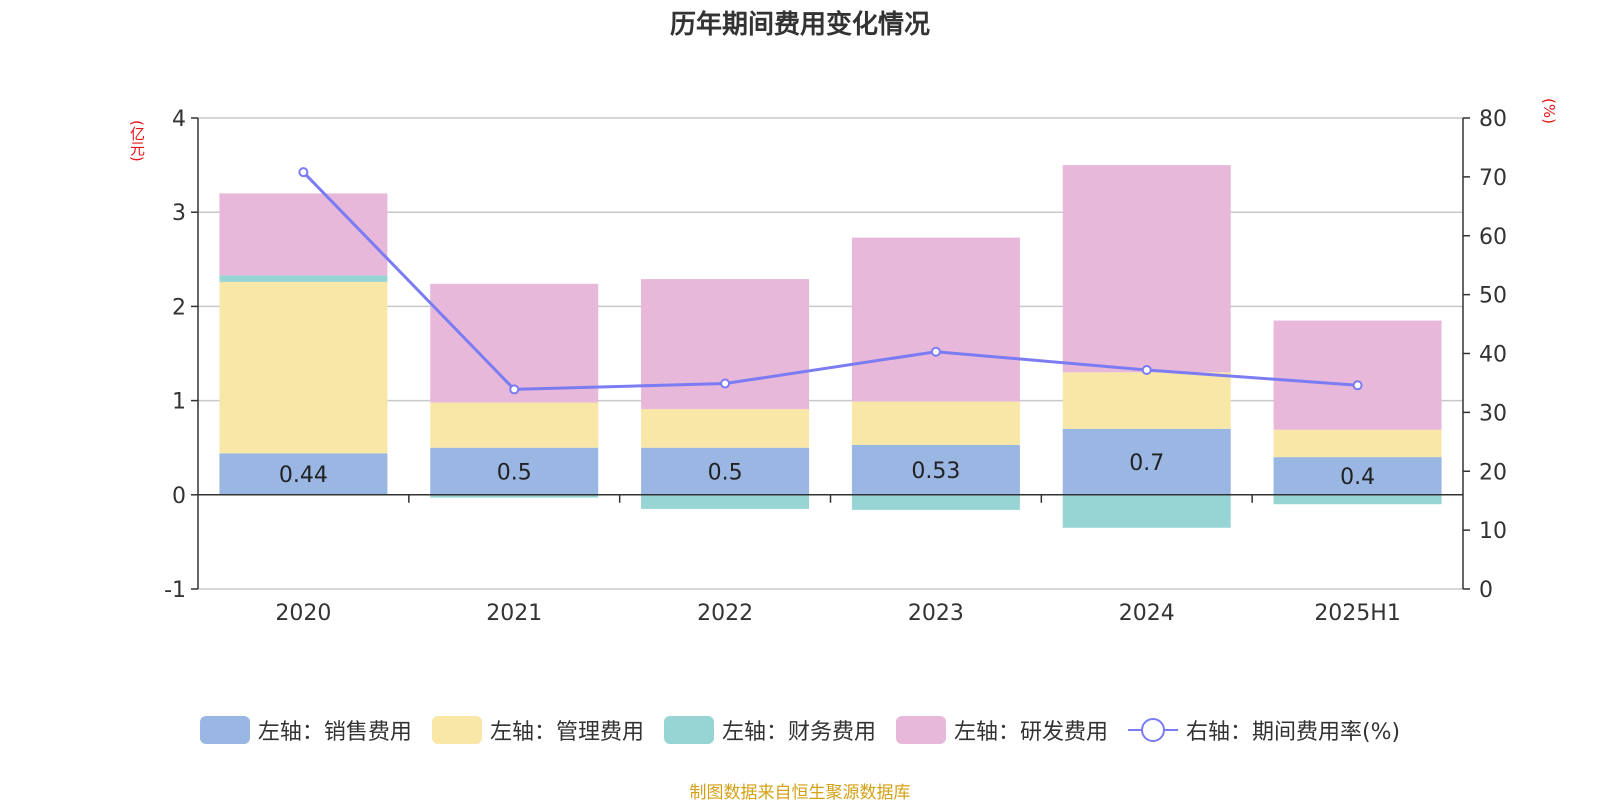 Image resolution: width=1600 pixels, height=803 pixels. I want to click on bar-rd-2021, so click(514, 343).